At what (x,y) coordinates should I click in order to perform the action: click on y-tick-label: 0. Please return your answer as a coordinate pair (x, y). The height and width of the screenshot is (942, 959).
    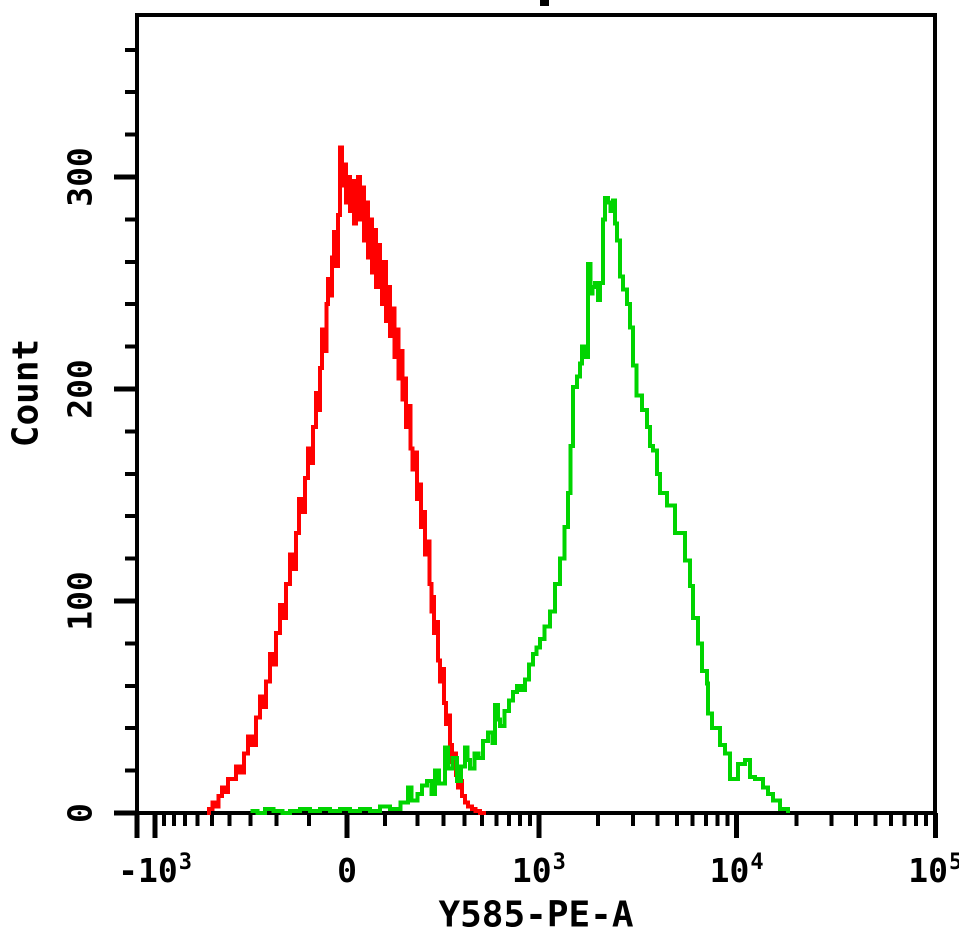
    Looking at the image, I should click on (80, 813).